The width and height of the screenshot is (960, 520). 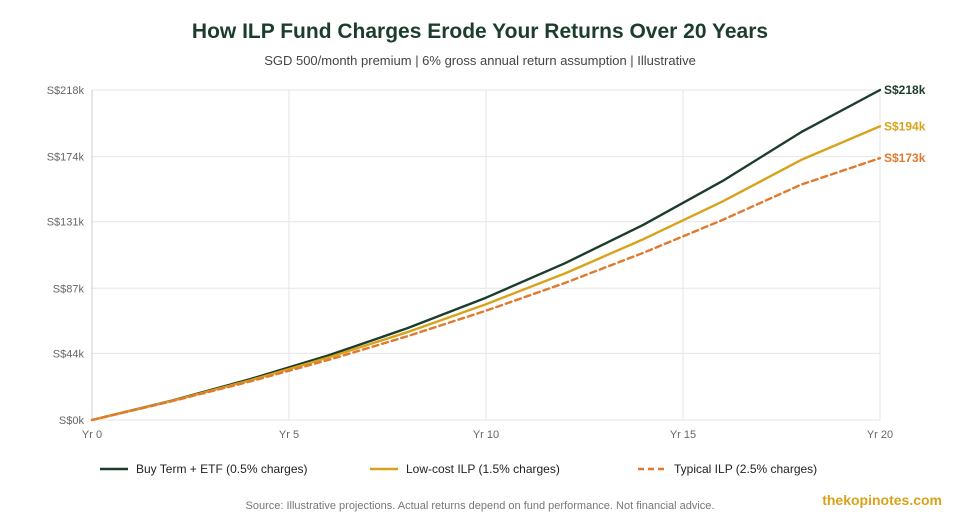 I want to click on x-tick-label: Yr 10, so click(x=486, y=435).